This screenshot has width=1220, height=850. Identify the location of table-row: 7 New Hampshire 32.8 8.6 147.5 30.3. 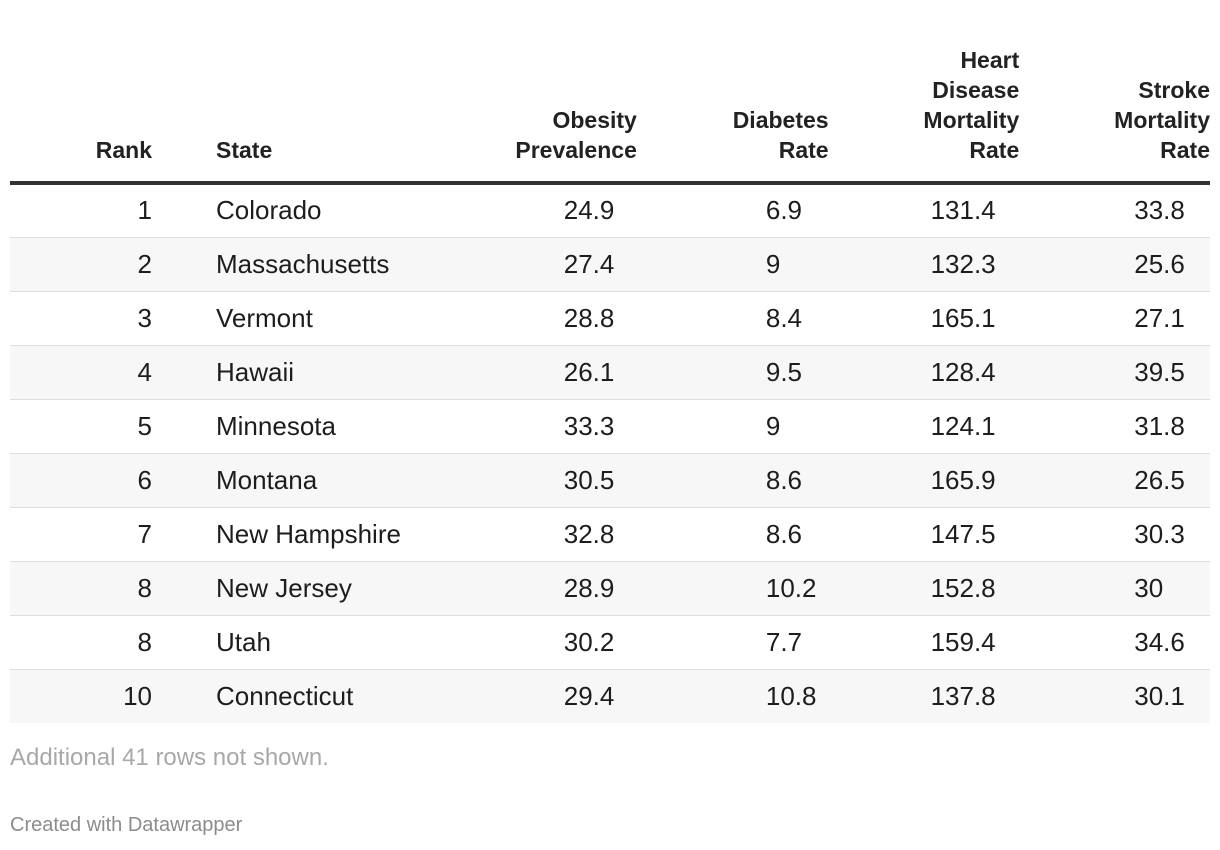
(610, 534).